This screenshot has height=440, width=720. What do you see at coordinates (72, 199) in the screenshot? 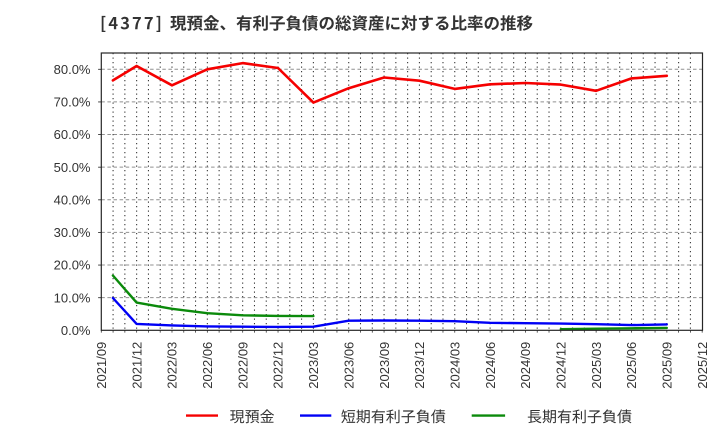
I see `svg-text: 40.0%` at bounding box center [72, 199].